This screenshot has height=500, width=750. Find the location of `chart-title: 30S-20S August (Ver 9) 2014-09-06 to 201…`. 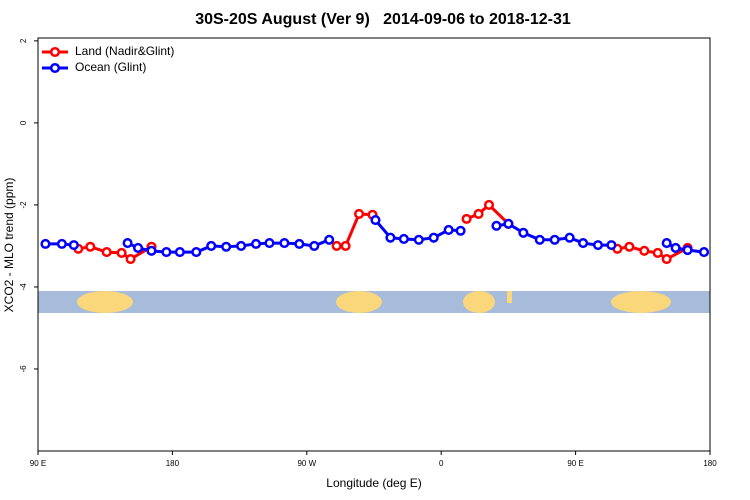

chart-title: 30S-20S August (Ver 9) 2014-09-06 to 201… is located at coordinates (383, 19).